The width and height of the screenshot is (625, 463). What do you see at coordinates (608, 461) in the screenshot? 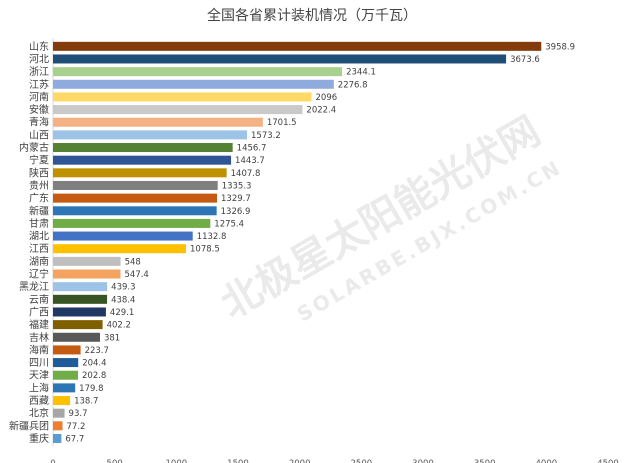
I see `x-tick-label: 4500` at bounding box center [608, 461].